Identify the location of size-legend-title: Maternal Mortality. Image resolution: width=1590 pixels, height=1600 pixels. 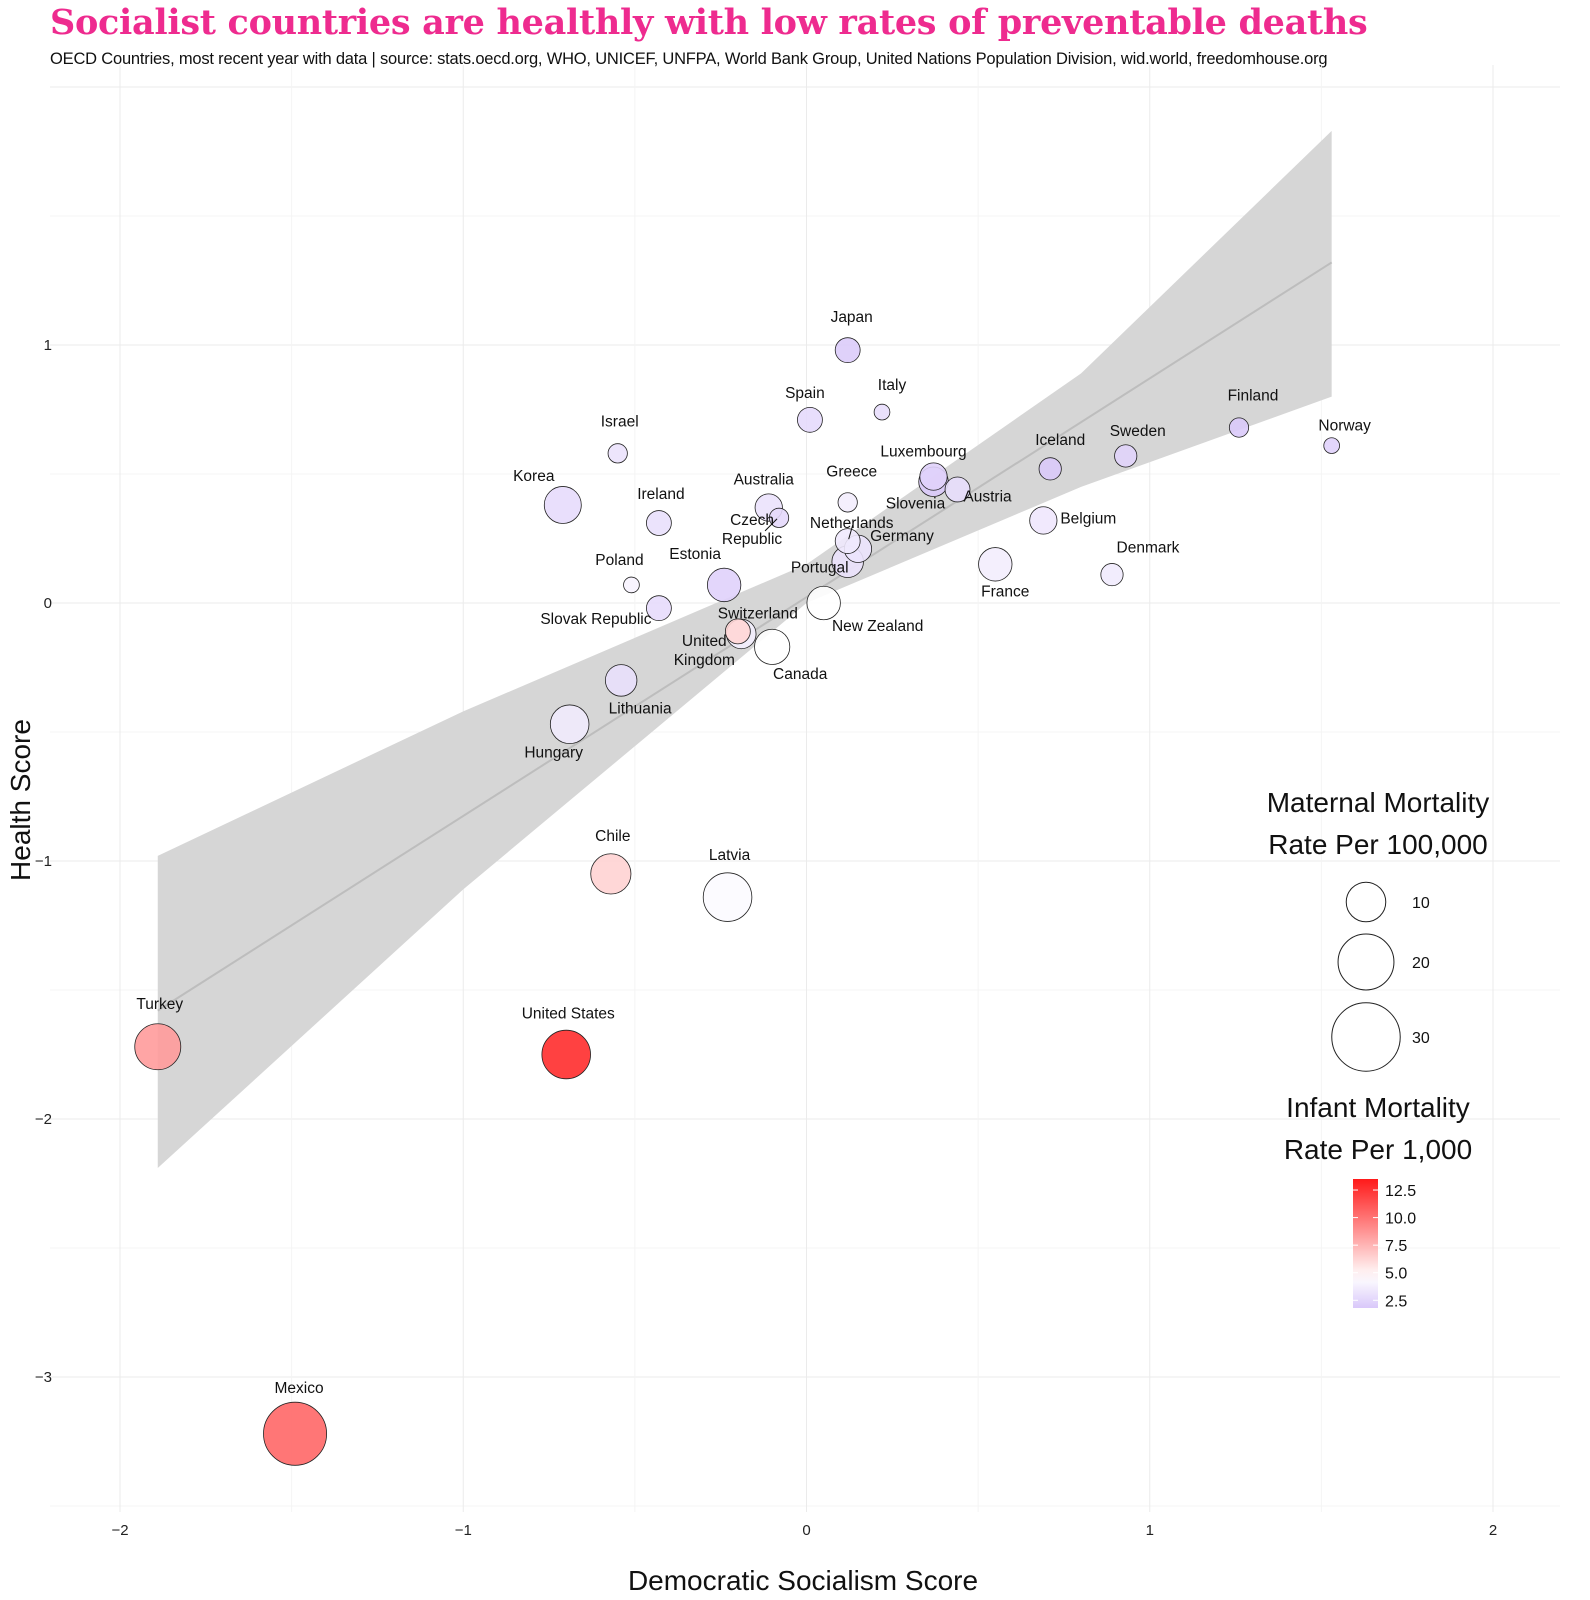
(1378, 802).